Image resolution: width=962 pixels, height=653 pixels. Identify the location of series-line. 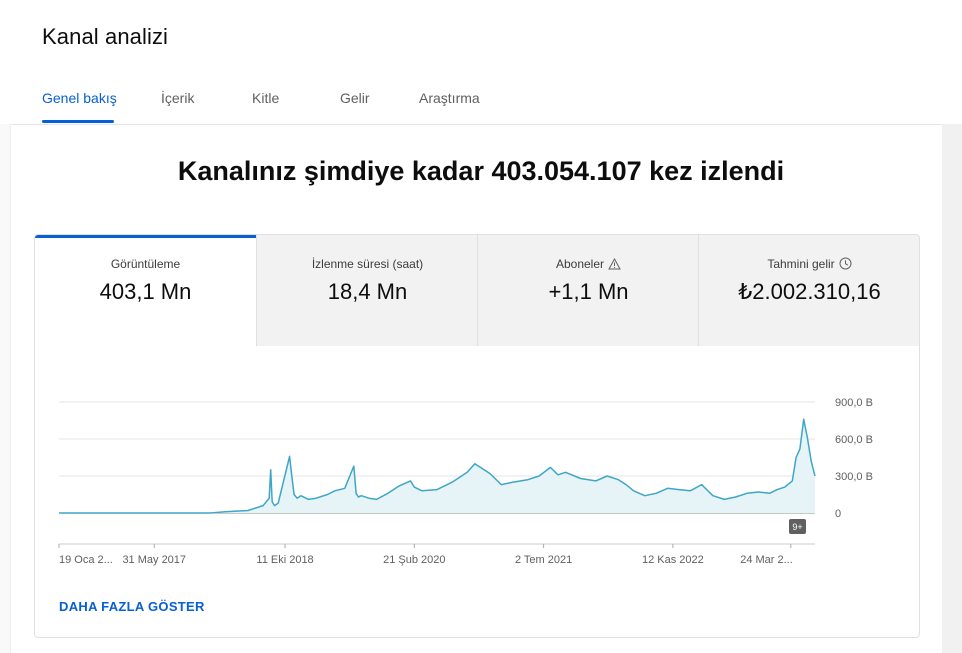
(437, 466).